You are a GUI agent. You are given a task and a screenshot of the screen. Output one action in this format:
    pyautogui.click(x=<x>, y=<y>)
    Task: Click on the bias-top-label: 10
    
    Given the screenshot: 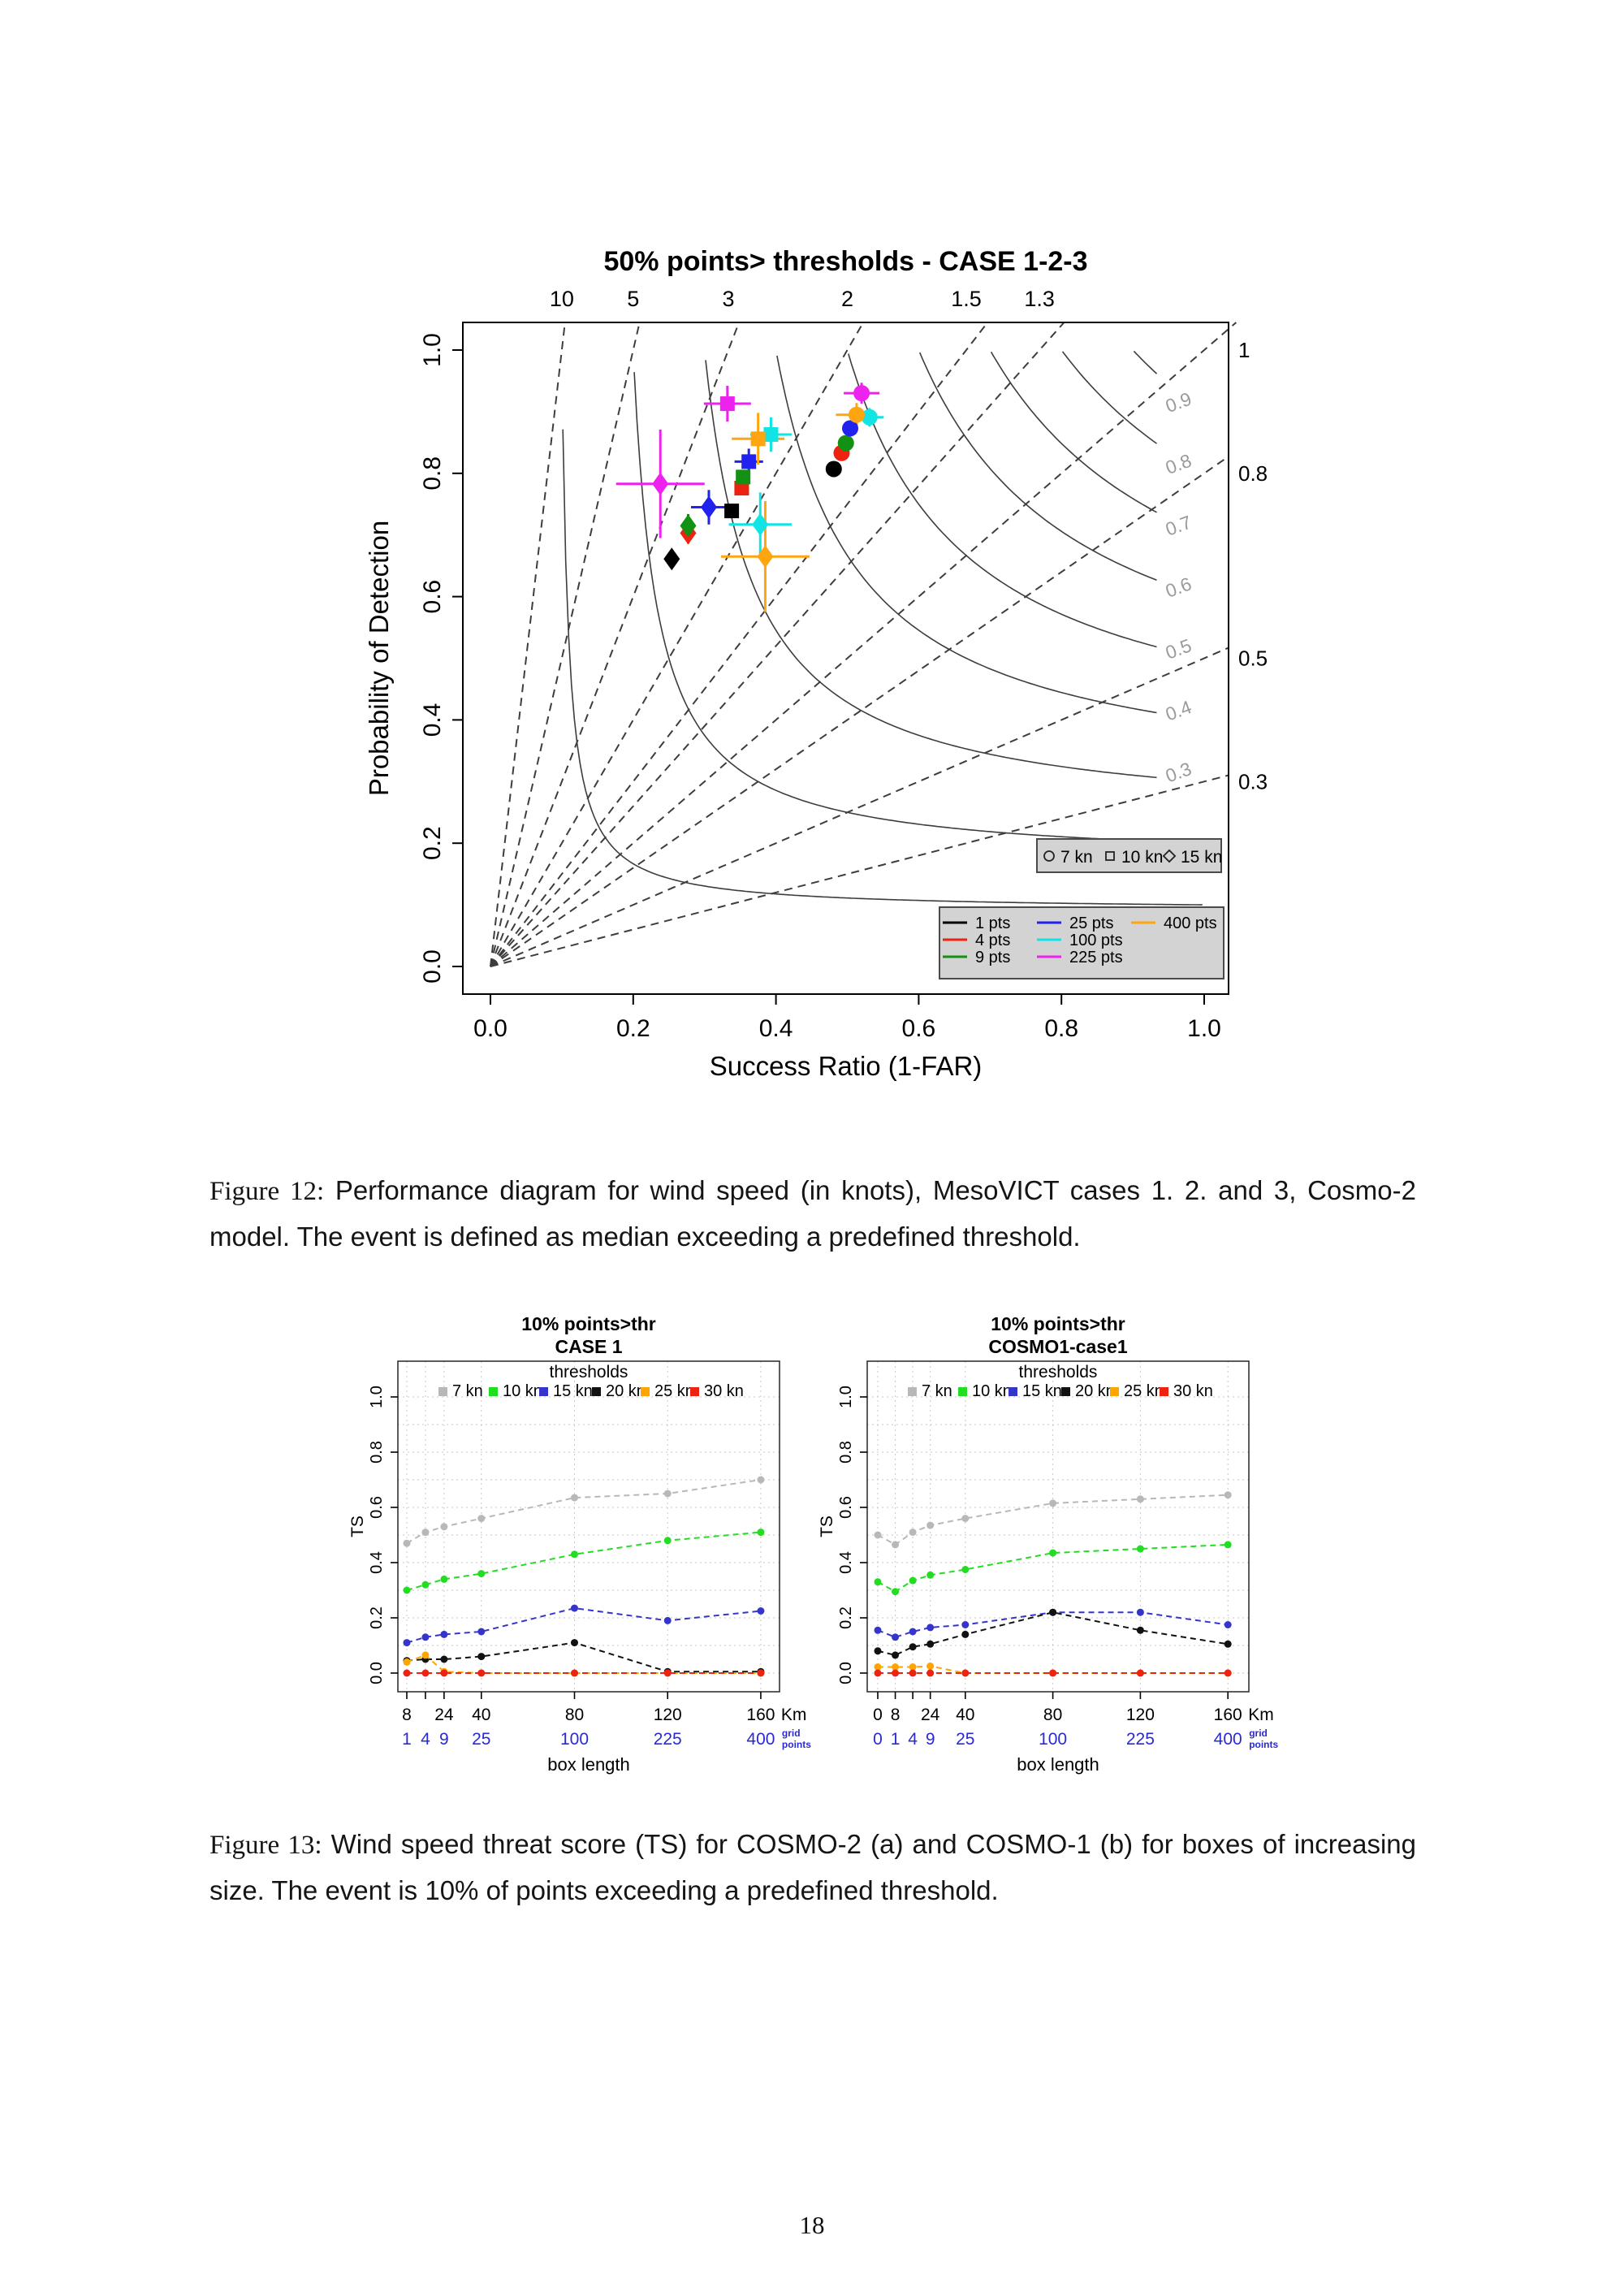 What is the action you would take?
    pyautogui.click(x=562, y=299)
    